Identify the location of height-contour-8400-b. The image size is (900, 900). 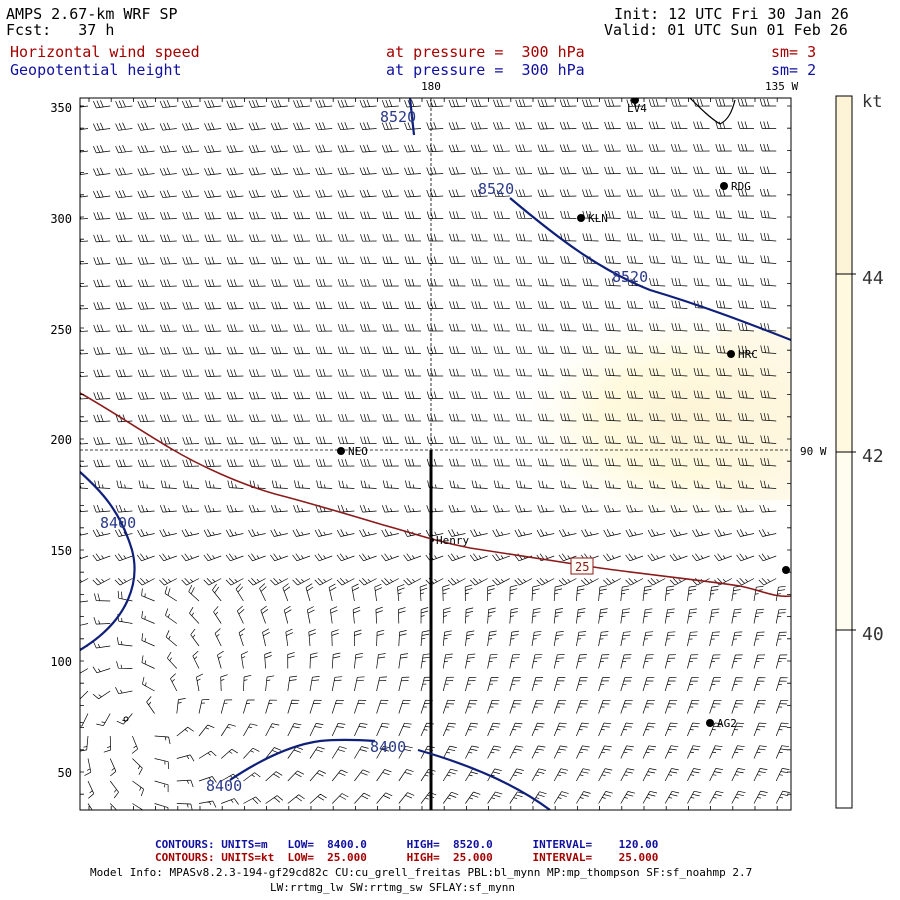
(302, 759).